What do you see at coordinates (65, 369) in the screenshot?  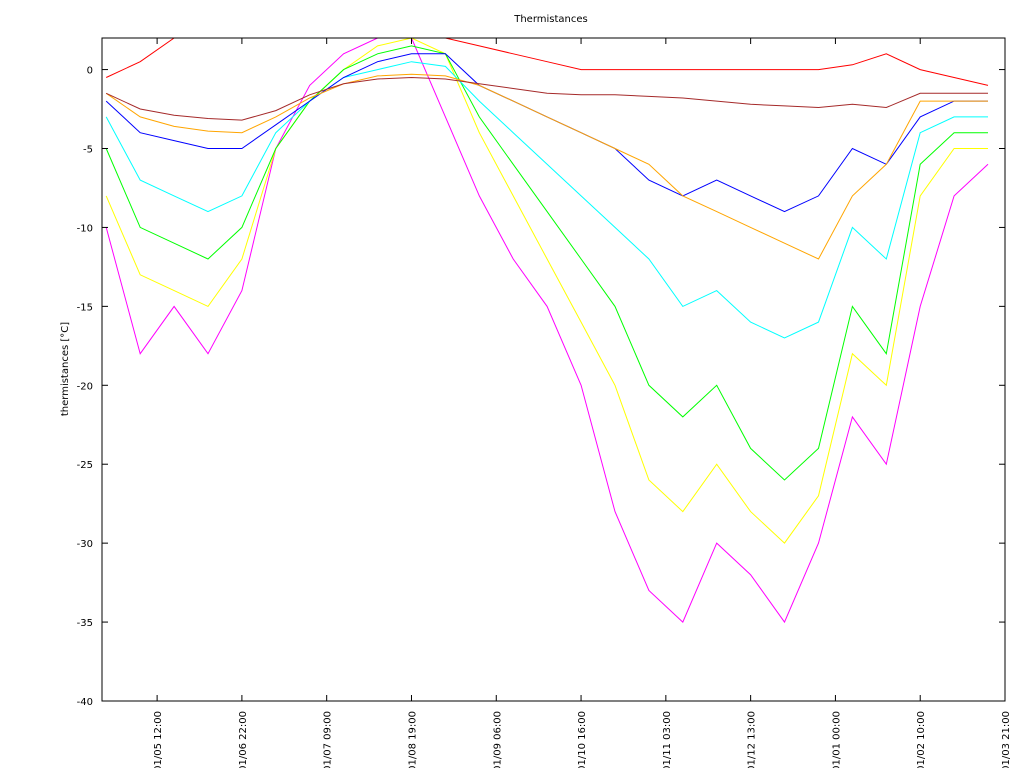 I see `y-axis-label: thermistances [°C]` at bounding box center [65, 369].